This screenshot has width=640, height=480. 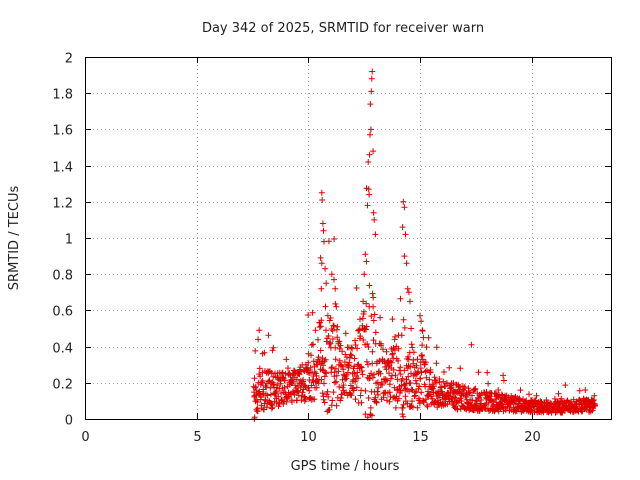 What do you see at coordinates (69, 240) in the screenshot?
I see `y-tick-label: 1` at bounding box center [69, 240].